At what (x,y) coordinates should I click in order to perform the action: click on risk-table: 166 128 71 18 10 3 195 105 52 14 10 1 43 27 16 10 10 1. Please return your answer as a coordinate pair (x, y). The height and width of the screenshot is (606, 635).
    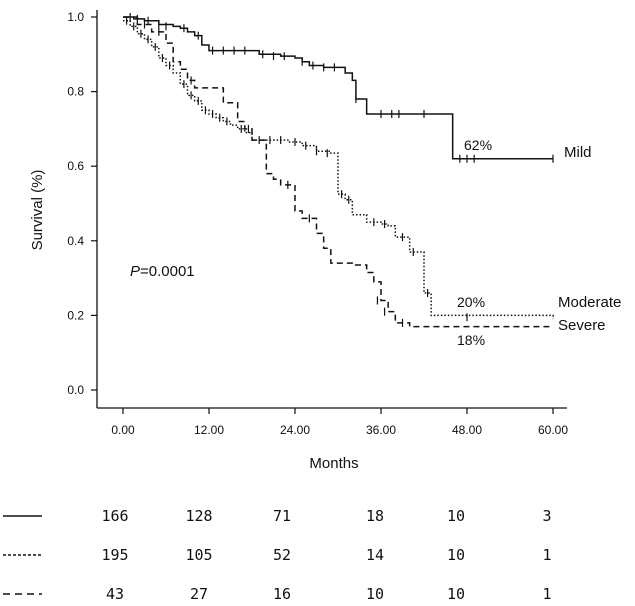
    Looking at the image, I should click on (277, 555).